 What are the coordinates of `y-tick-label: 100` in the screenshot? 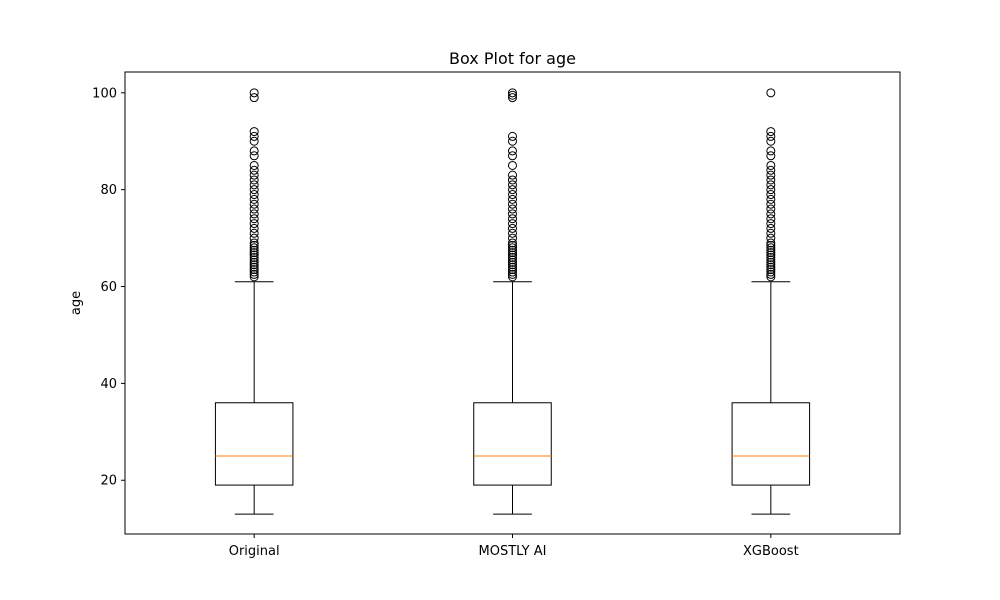 It's located at (104, 93).